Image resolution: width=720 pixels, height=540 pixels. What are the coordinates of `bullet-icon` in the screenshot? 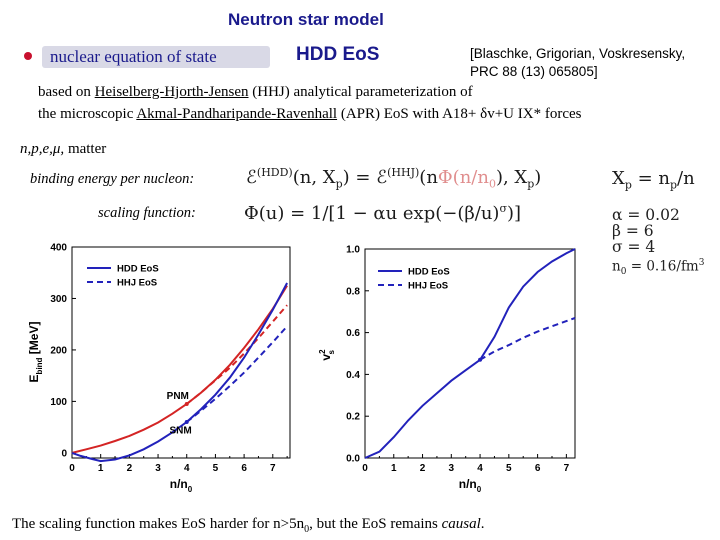 It's located at (28, 56).